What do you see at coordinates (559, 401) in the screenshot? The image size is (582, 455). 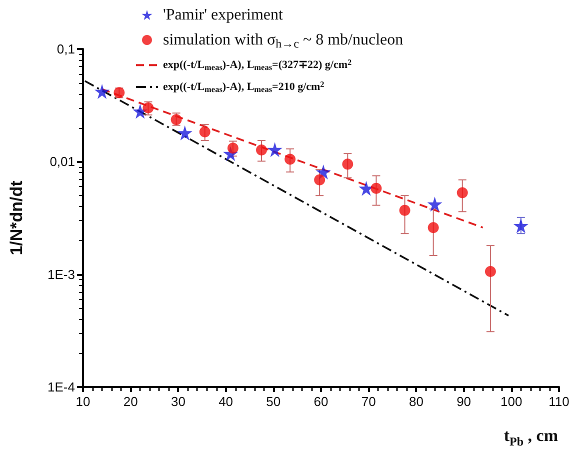 I see `x-tick-label: 110` at bounding box center [559, 401].